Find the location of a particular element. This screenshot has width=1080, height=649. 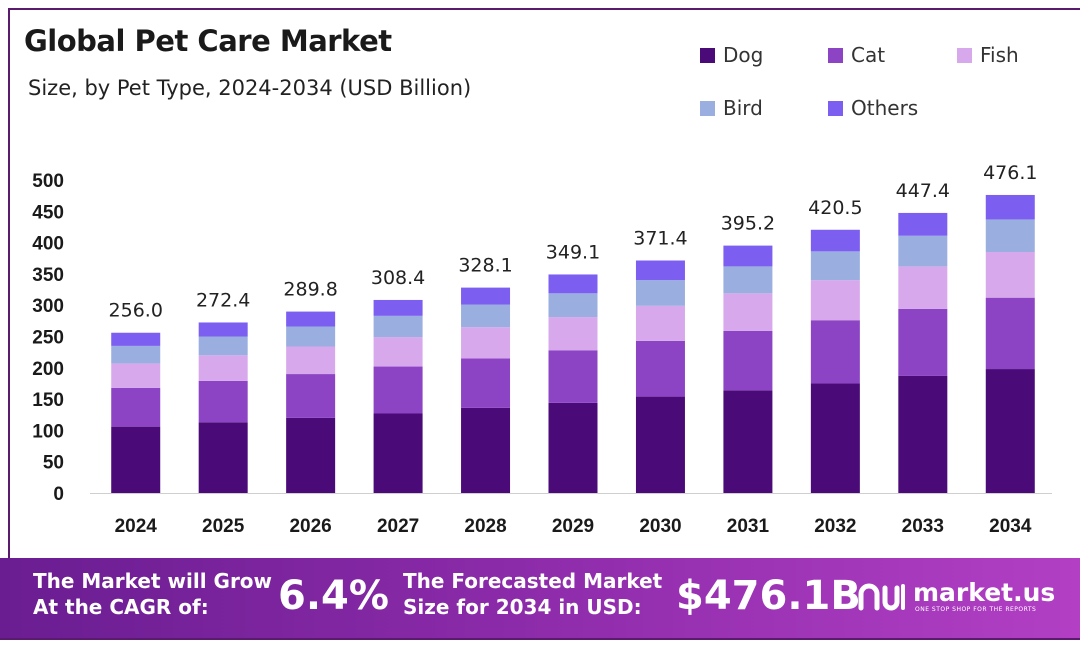

bar-segment-dog-2030 is located at coordinates (660, 444).